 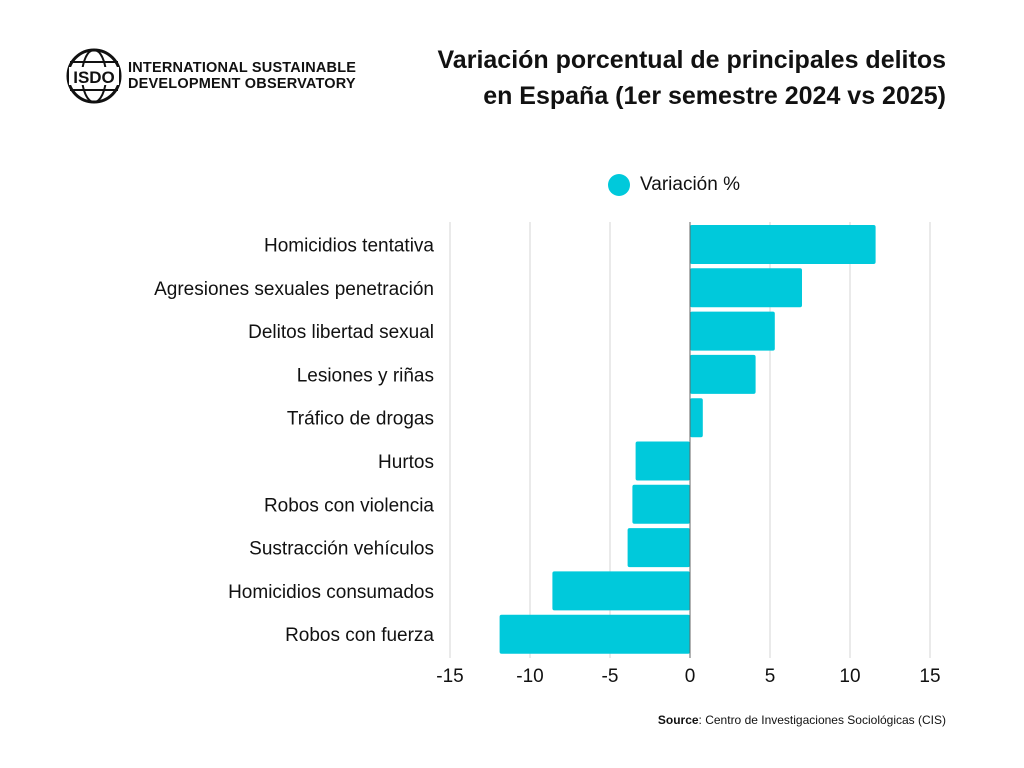 I want to click on category-label: Delitos libertad sexual, so click(x=341, y=332).